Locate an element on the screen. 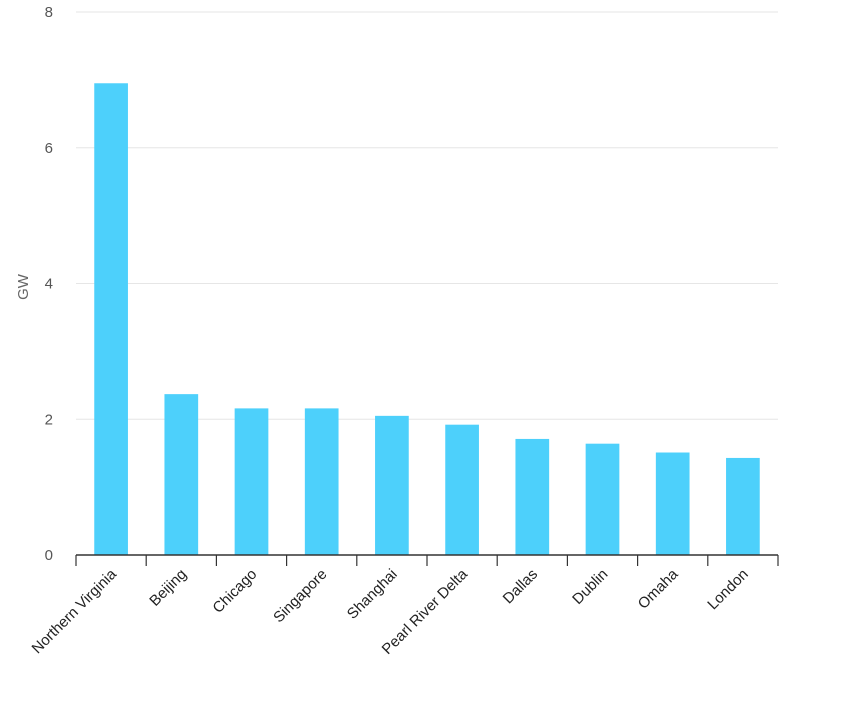  x-tick-label: Dallas is located at coordinates (520, 586).